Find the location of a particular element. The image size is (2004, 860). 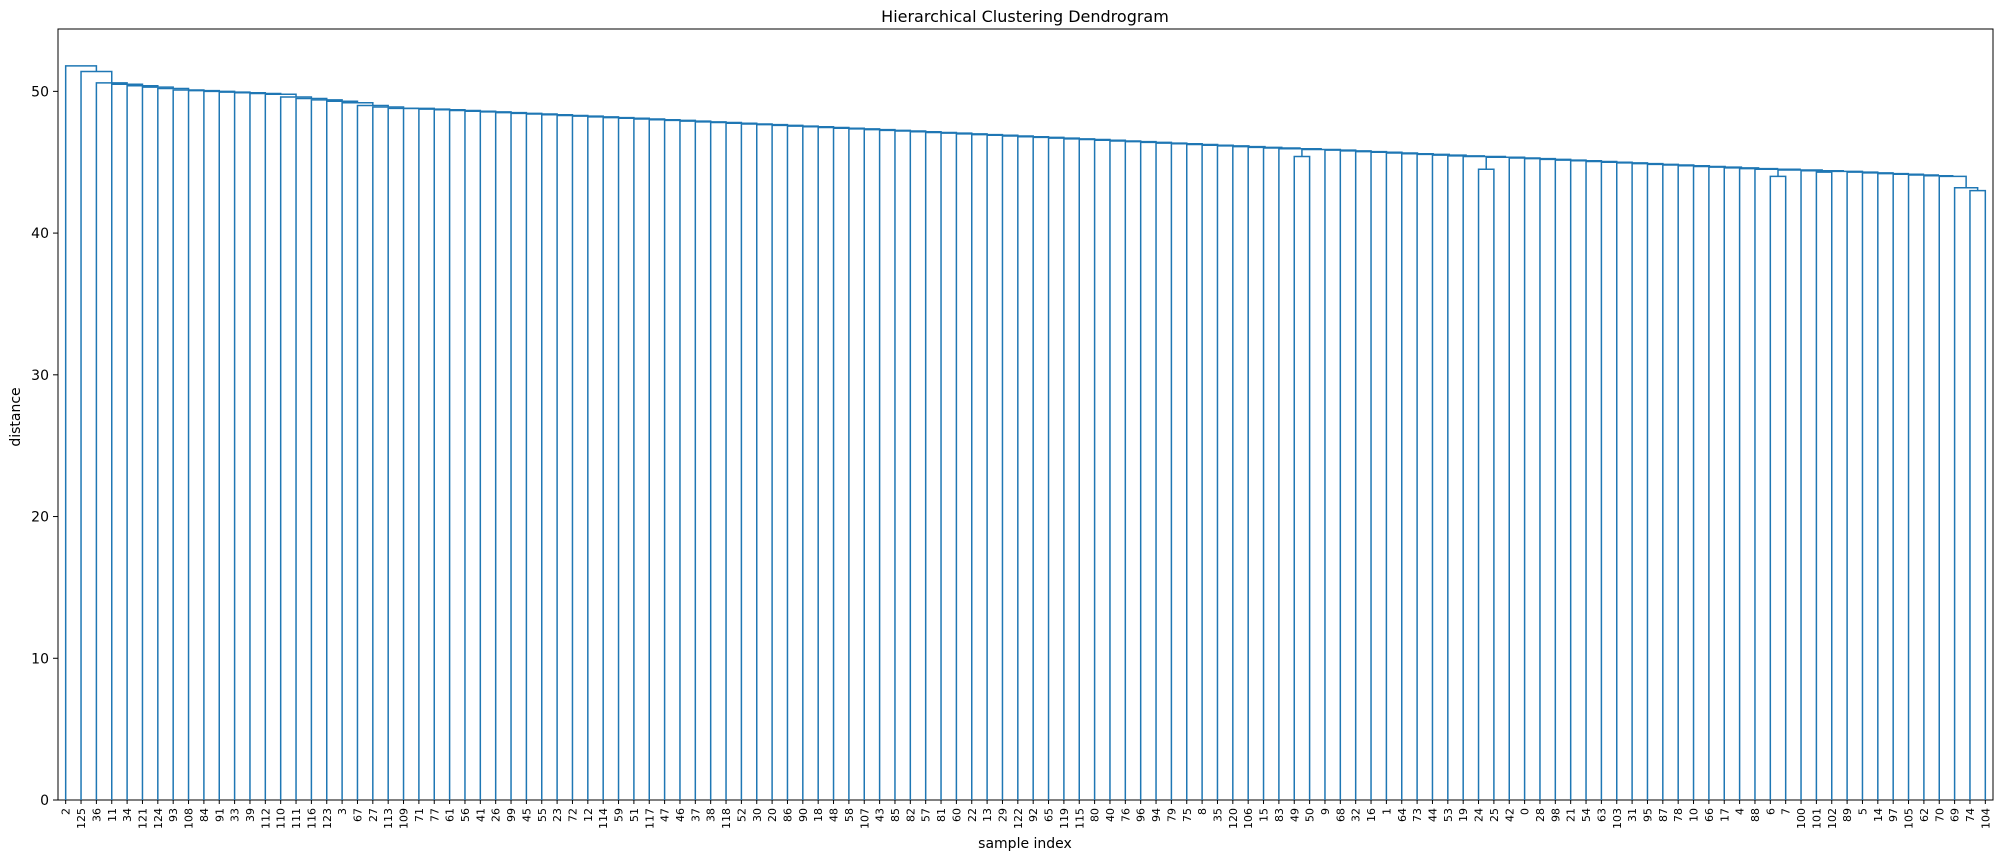

x-tick-label: 90 is located at coordinates (803, 815).